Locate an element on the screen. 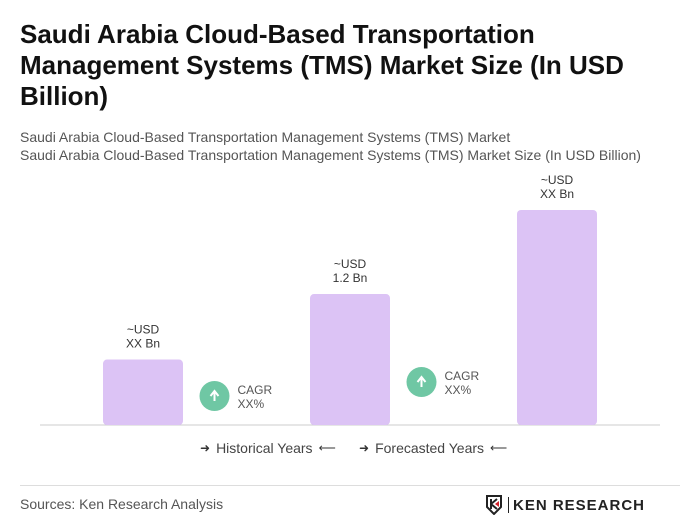 This screenshot has width=700, height=520. logo-text: KEN RESEARCH is located at coordinates (579, 505).